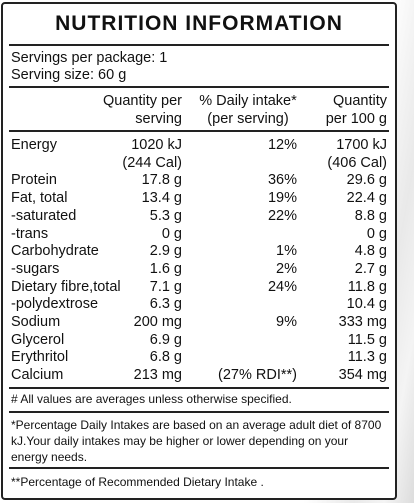 The width and height of the screenshot is (414, 503). I want to click on table-row: Sodium 200 mg 9% 333 mg, so click(199, 322).